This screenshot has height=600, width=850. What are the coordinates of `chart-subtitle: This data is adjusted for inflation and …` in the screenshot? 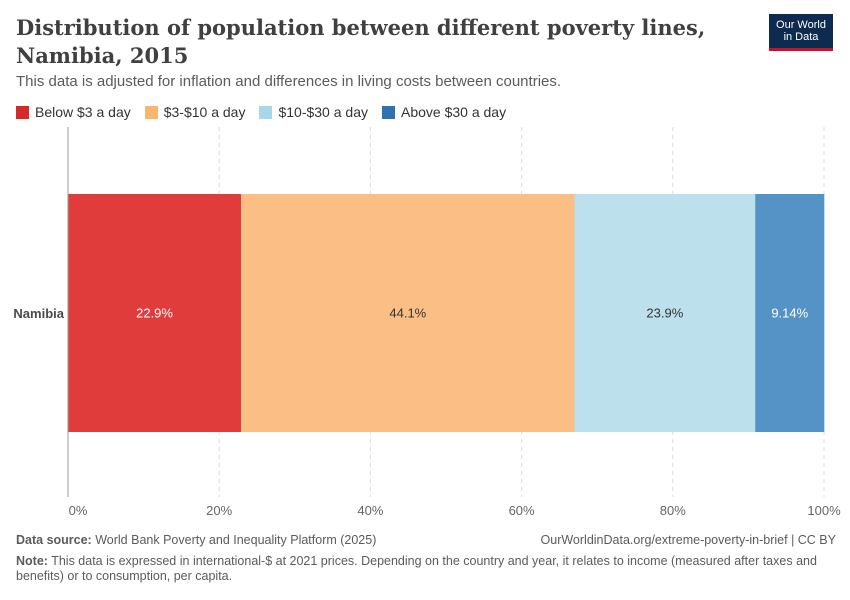 It's located at (289, 81).